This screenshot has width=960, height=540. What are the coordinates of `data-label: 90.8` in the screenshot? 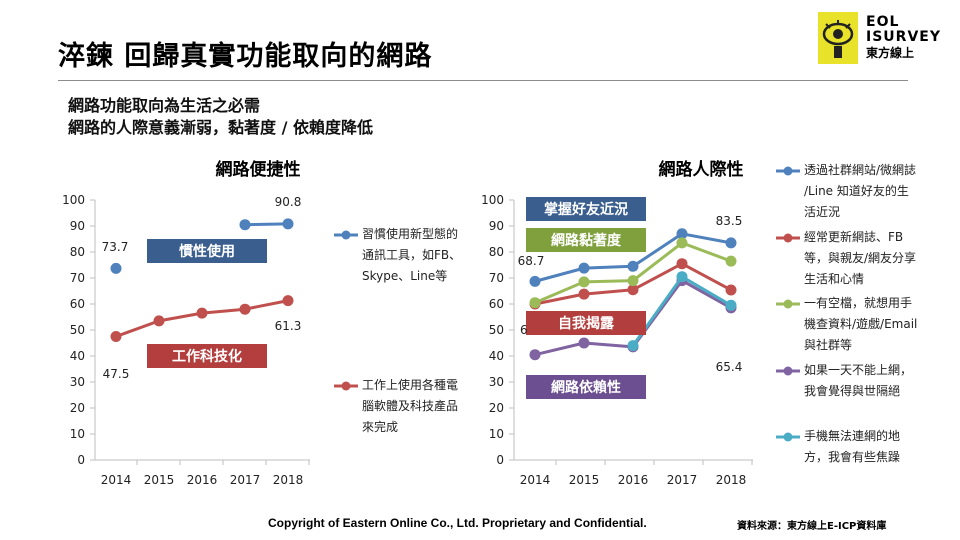 It's located at (288, 202).